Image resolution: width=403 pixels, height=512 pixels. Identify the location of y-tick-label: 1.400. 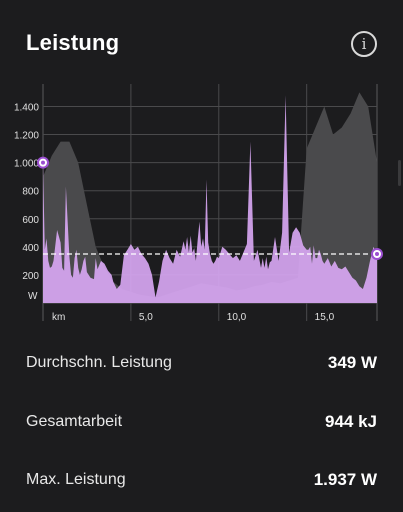
(26, 107).